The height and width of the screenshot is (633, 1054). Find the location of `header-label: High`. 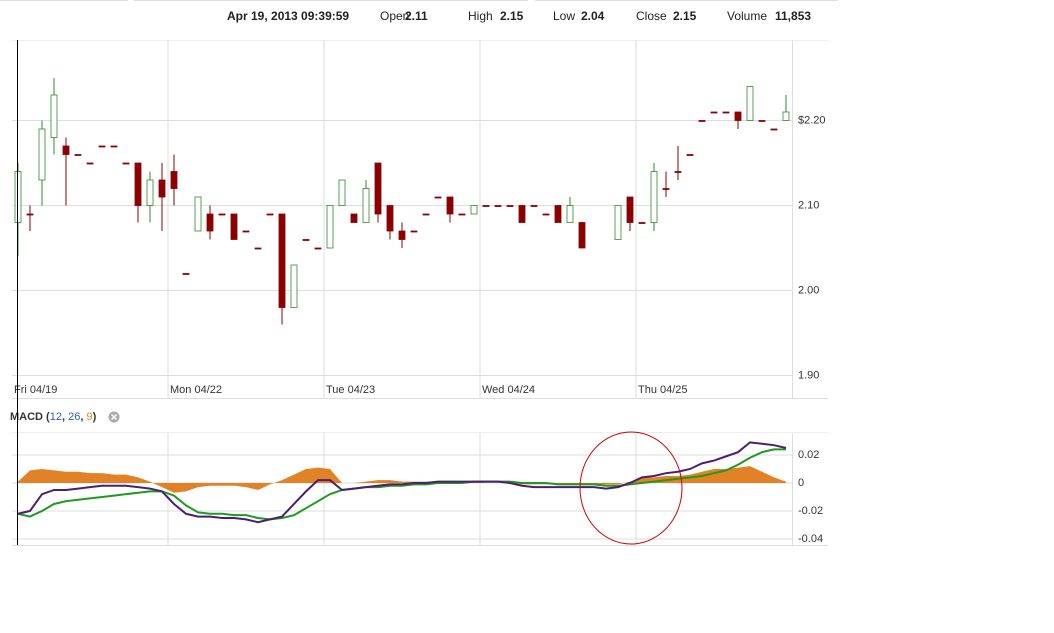

header-label: High is located at coordinates (480, 16).